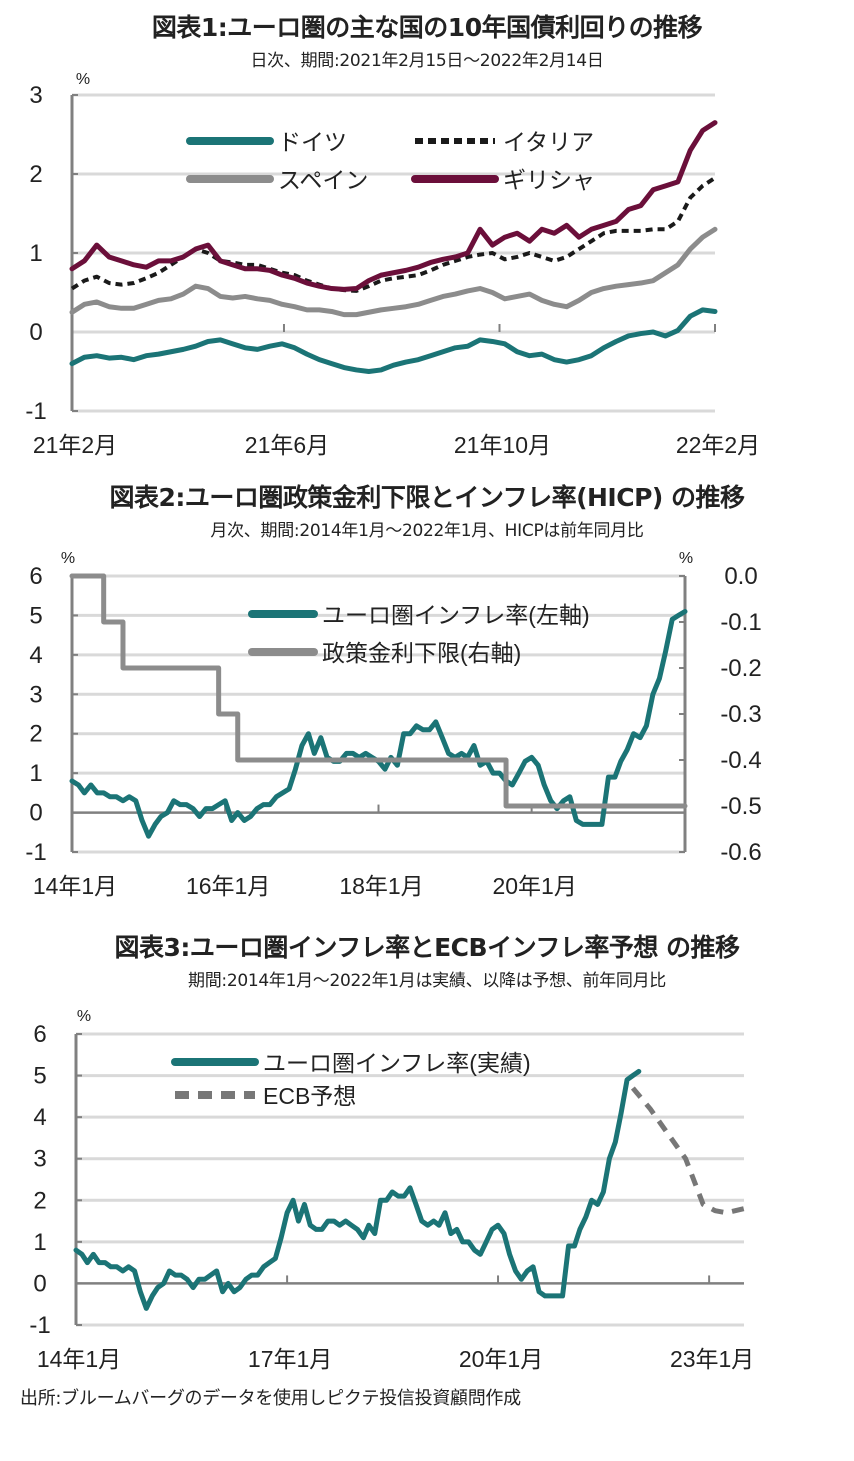 The width and height of the screenshot is (854, 1461). I want to click on y-right-tick-label: -0.3, so click(740, 714).